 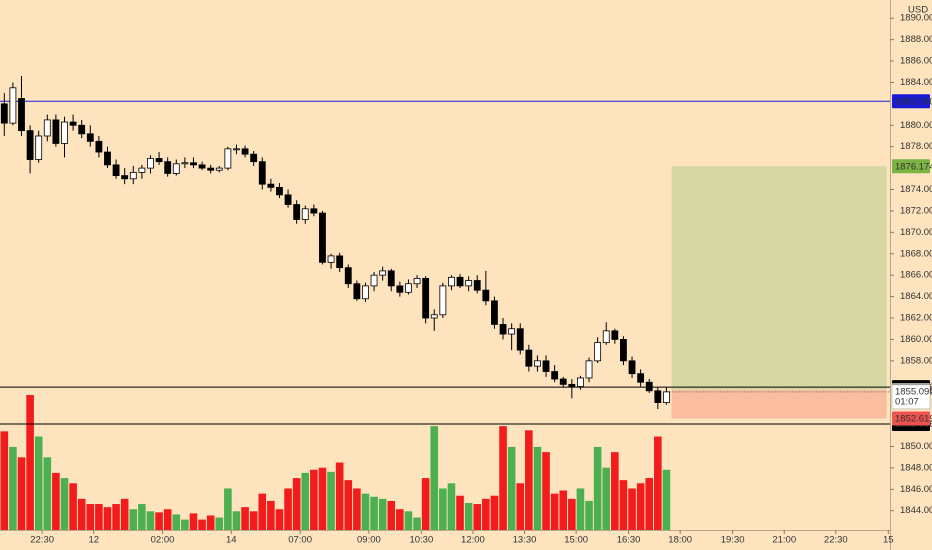 I want to click on price-axis-bg, so click(x=911, y=275).